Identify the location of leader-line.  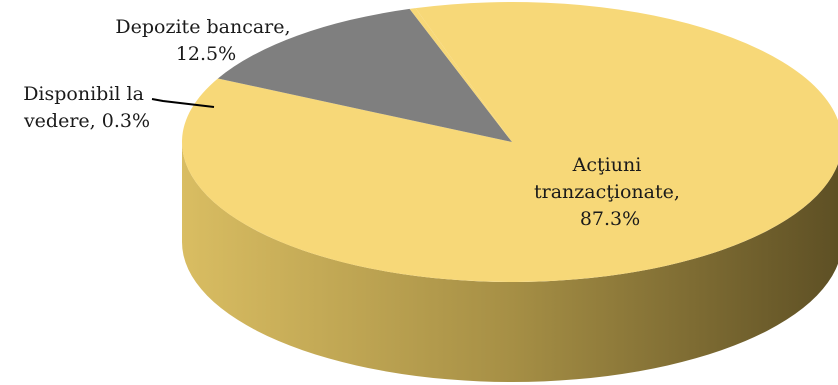
(183, 103).